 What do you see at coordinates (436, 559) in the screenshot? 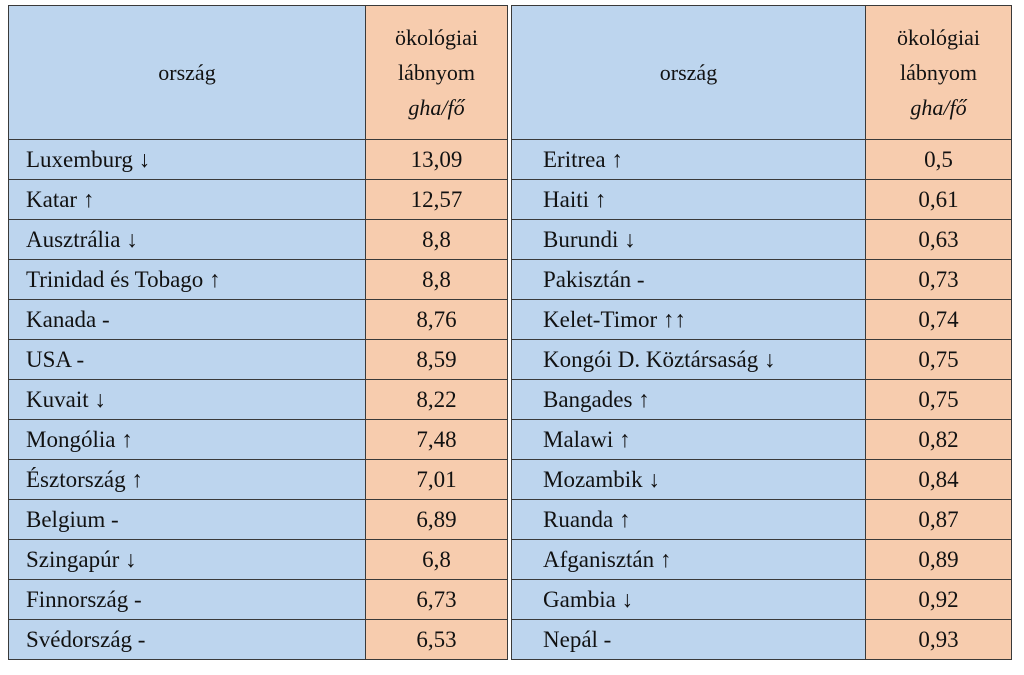
I see `footprint-value-cell: 6,8` at bounding box center [436, 559].